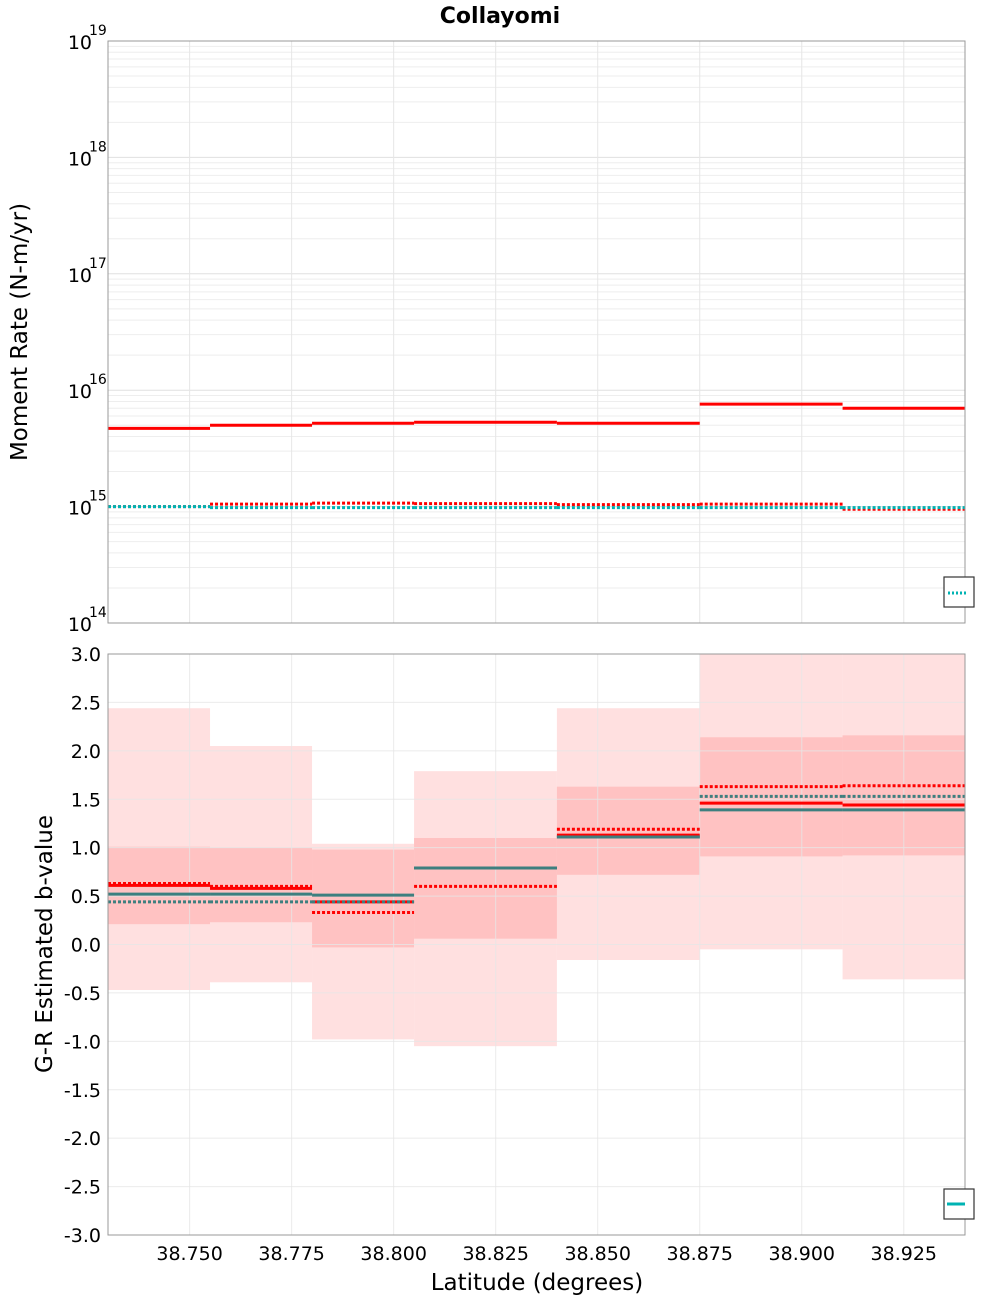 The height and width of the screenshot is (1300, 1000). What do you see at coordinates (82, 1042) in the screenshot?
I see `b-value-tick-label: -1.0` at bounding box center [82, 1042].